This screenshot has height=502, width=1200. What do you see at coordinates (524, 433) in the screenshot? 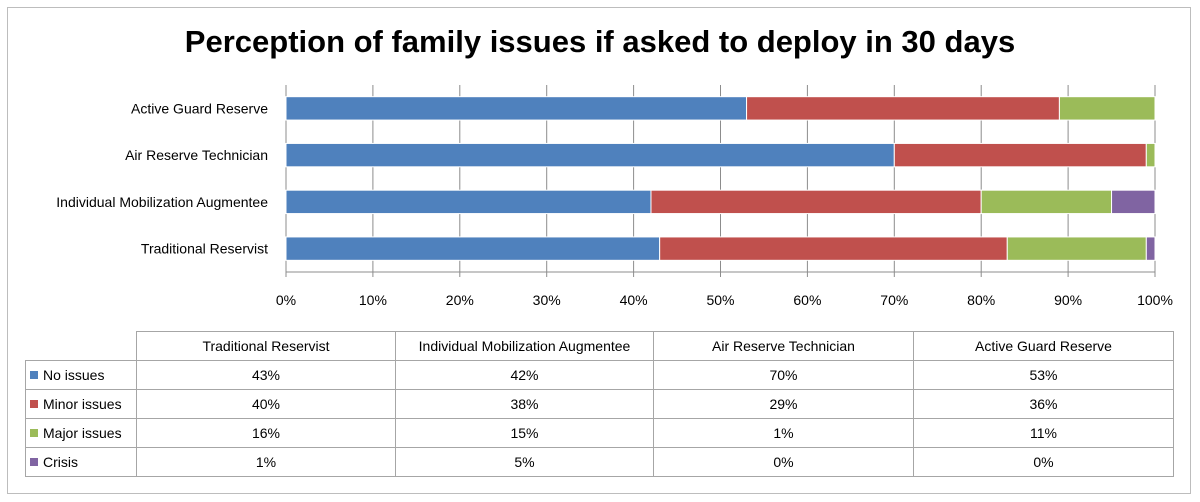
I see `table-cell: 15%` at bounding box center [524, 433].